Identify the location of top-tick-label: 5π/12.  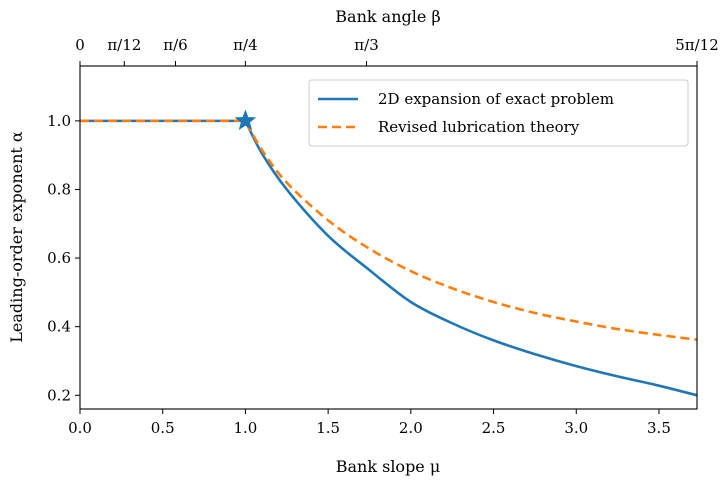
(697, 45).